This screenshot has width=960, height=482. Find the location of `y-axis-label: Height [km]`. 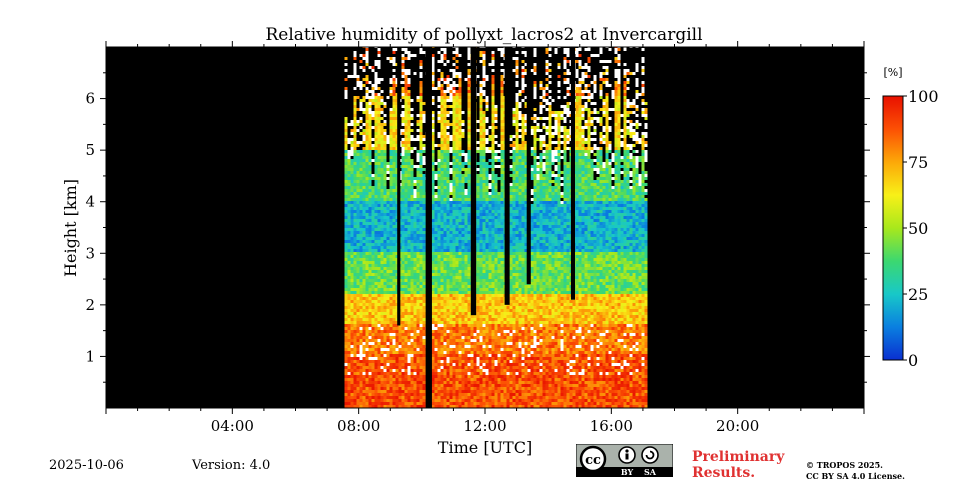

y-axis-label: Height [km] is located at coordinates (70, 228).